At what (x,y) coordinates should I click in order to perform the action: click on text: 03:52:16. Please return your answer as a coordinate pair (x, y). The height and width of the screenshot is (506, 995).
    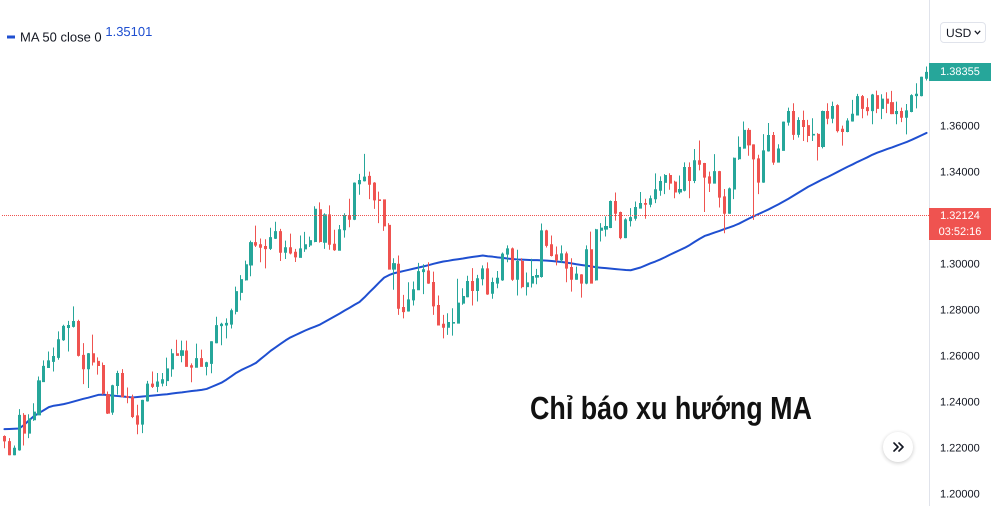
    Looking at the image, I should click on (960, 232).